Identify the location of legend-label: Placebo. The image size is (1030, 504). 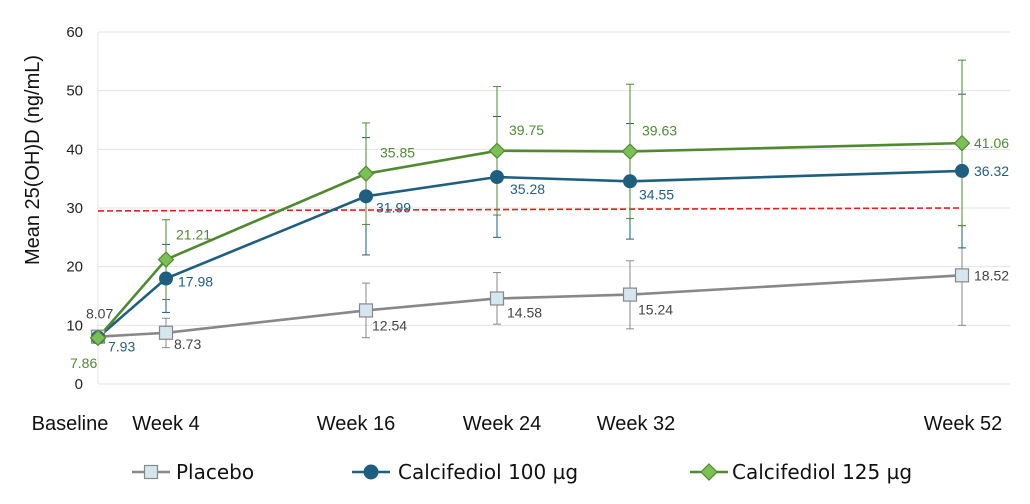
(215, 472).